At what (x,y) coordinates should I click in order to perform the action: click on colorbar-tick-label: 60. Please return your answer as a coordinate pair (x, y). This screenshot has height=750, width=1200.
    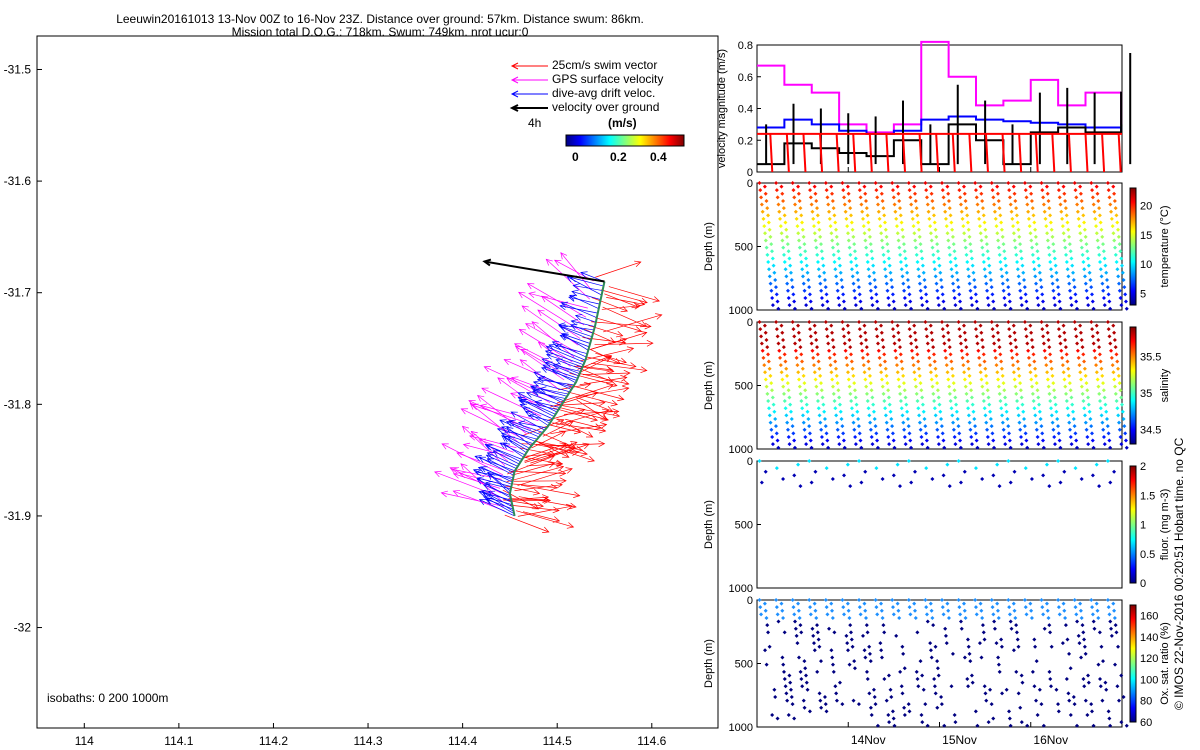
    Looking at the image, I should click on (1146, 723).